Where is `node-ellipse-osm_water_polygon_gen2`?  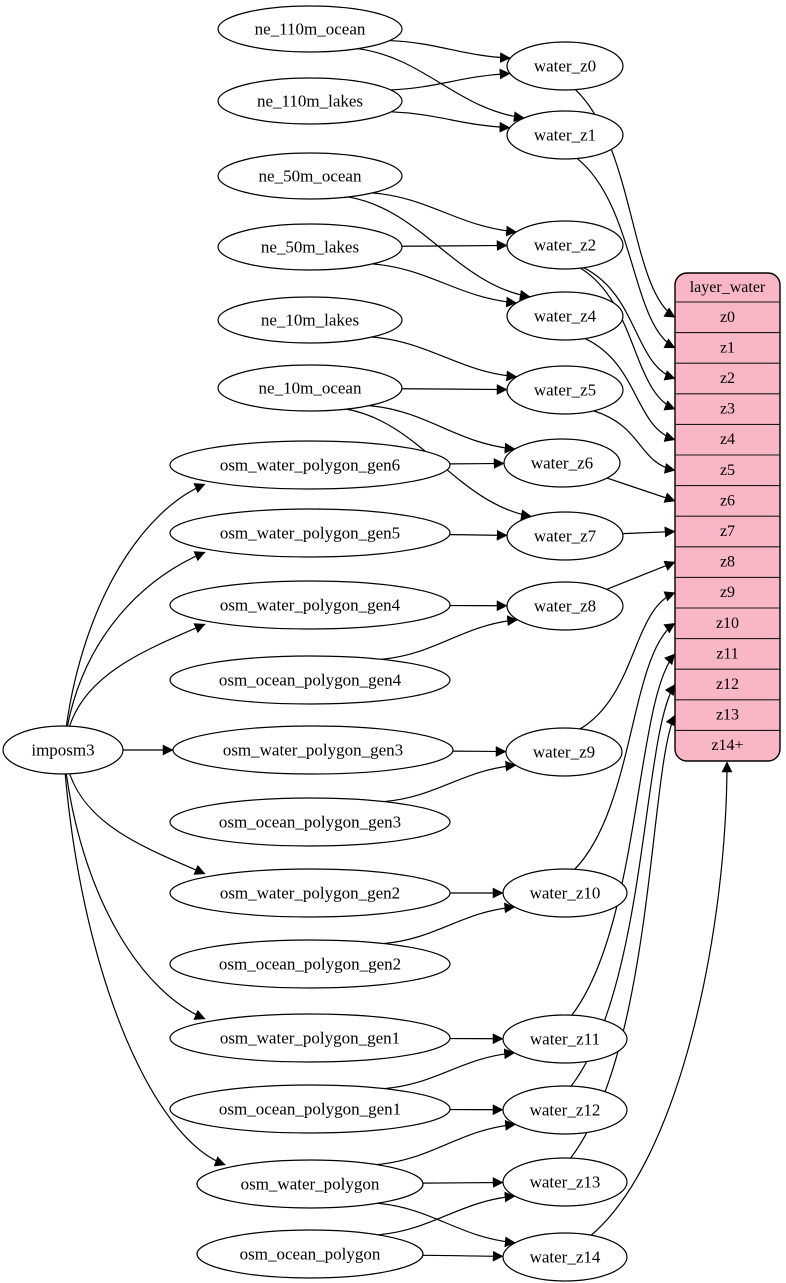
node-ellipse-osm_water_polygon_gen2 is located at coordinates (310, 893).